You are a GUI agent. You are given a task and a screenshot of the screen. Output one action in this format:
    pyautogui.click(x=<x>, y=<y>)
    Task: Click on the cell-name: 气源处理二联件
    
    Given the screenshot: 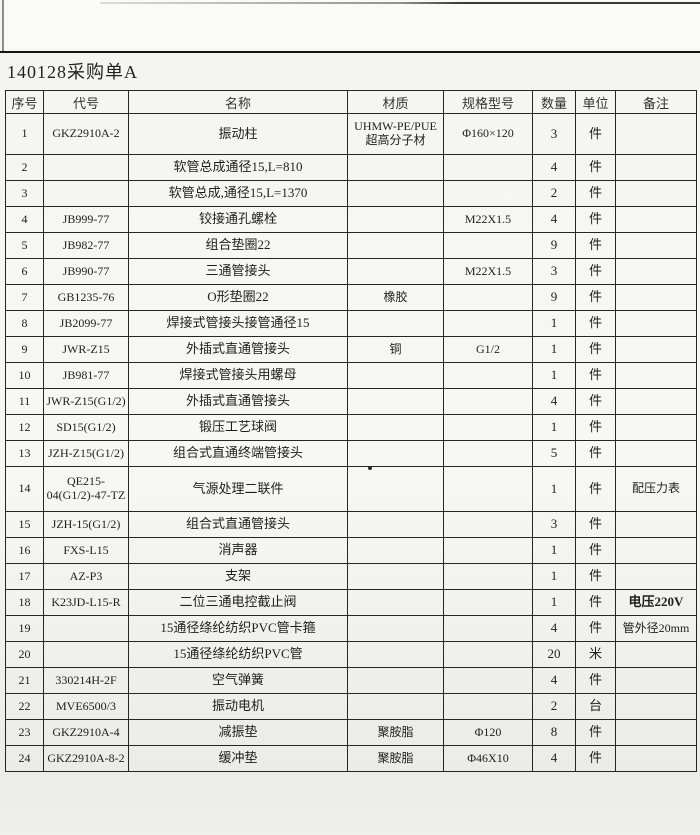 What is the action you would take?
    pyautogui.click(x=238, y=489)
    